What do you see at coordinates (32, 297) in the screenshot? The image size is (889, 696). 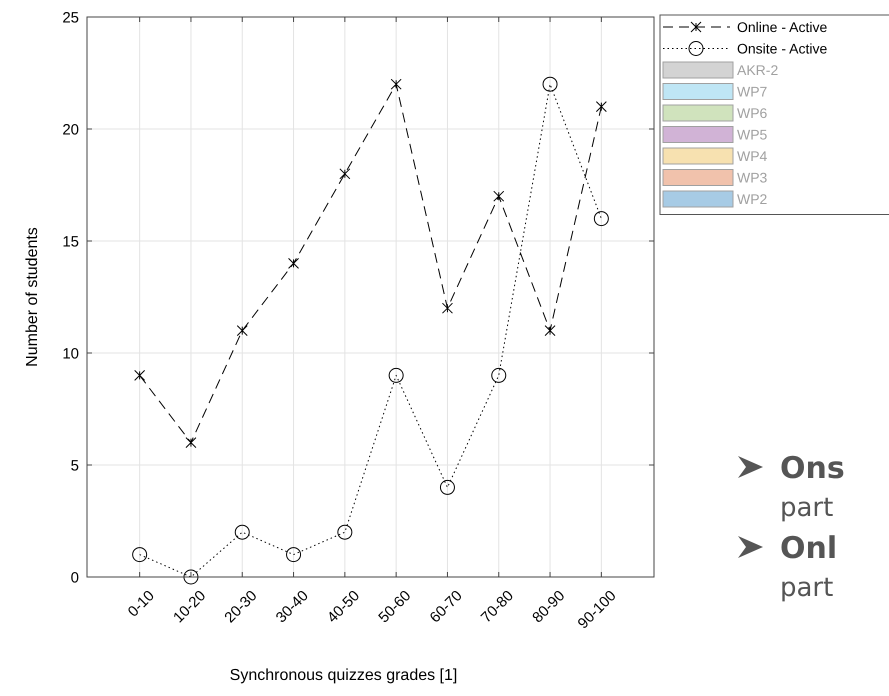 I see `y-axis-title: Number of students` at bounding box center [32, 297].